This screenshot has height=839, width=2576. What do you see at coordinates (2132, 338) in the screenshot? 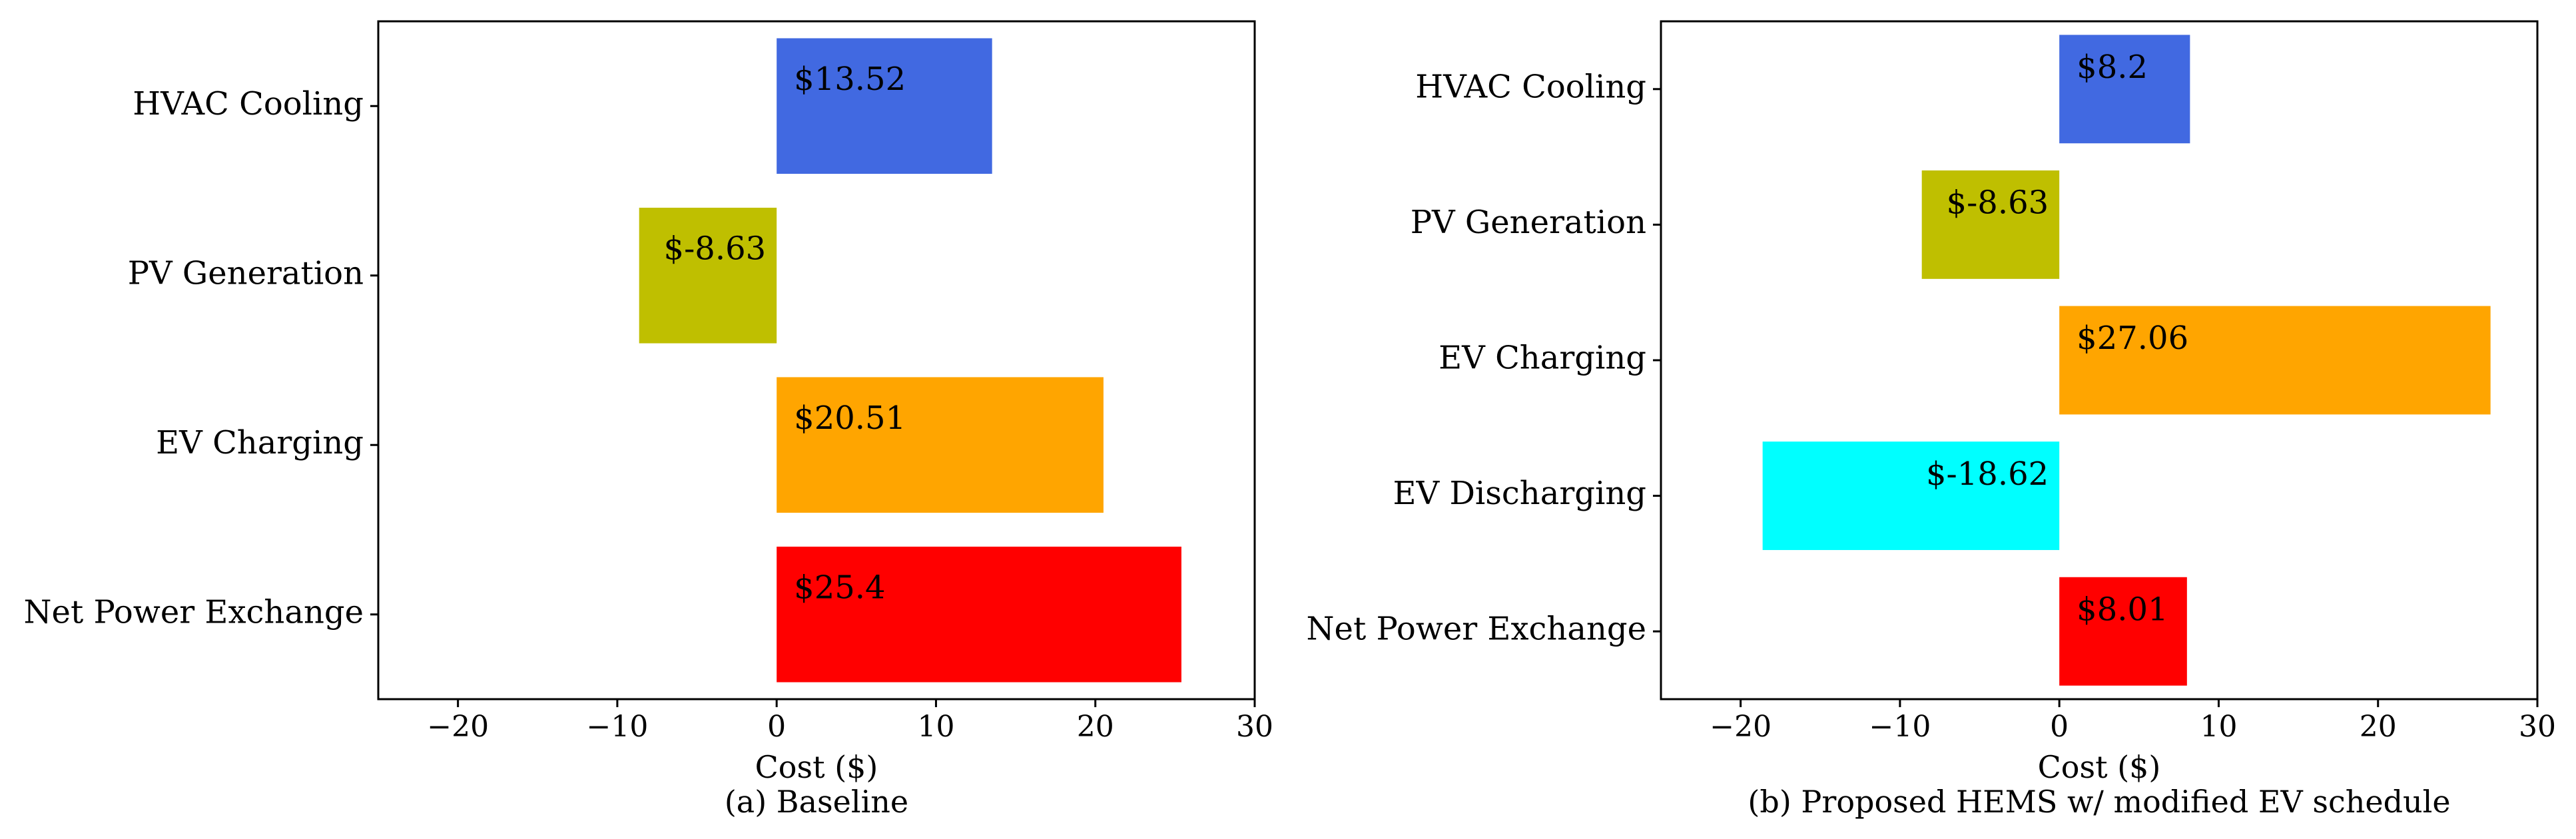
I see `bar-value-label: $27.06` at bounding box center [2132, 338].